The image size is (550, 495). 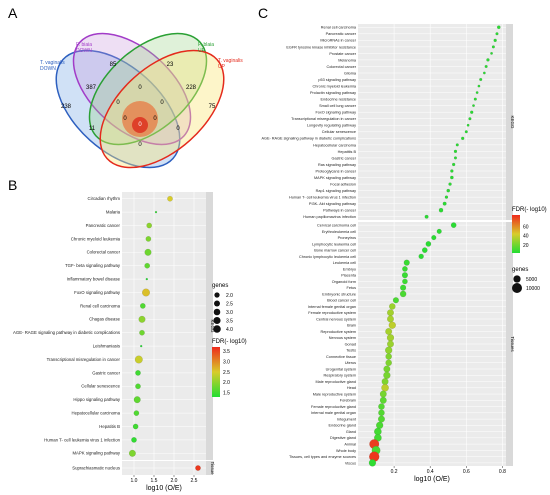 I want to click on category-label: Focal adhesion, so click(x=343, y=184).